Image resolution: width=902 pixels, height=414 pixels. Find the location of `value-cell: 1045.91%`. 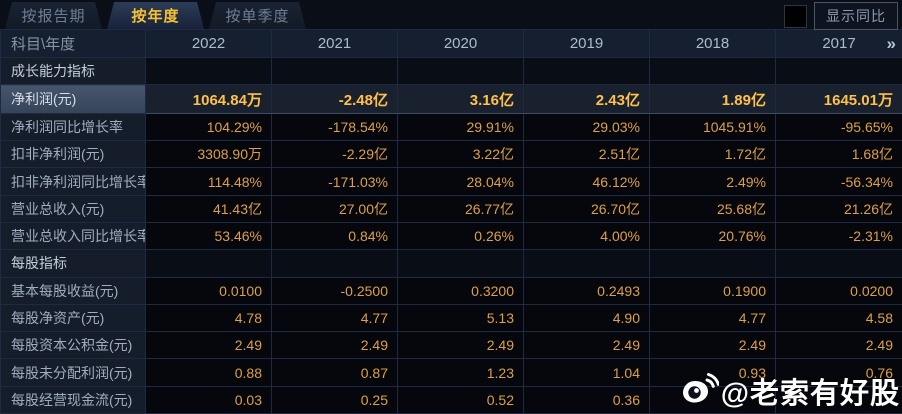

value-cell: 1045.91% is located at coordinates (712, 127).